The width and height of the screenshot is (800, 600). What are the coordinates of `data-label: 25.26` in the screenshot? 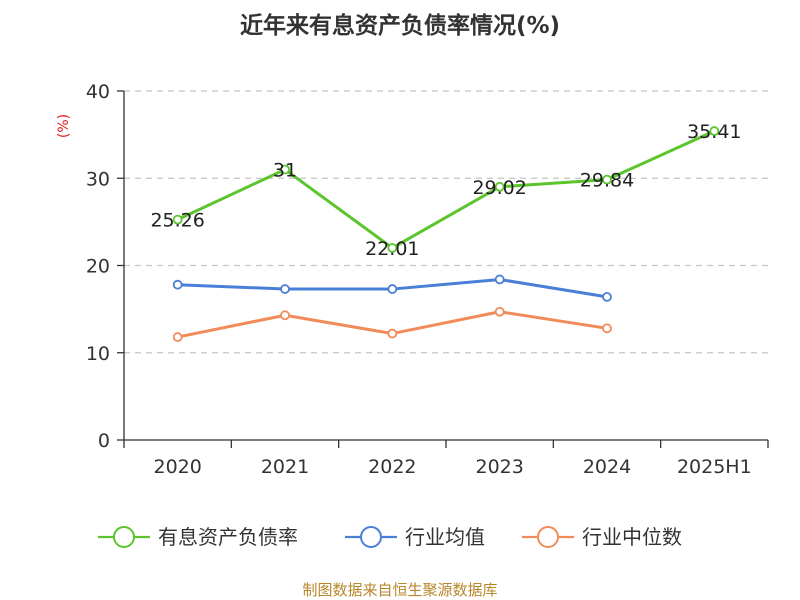 It's located at (177, 221).